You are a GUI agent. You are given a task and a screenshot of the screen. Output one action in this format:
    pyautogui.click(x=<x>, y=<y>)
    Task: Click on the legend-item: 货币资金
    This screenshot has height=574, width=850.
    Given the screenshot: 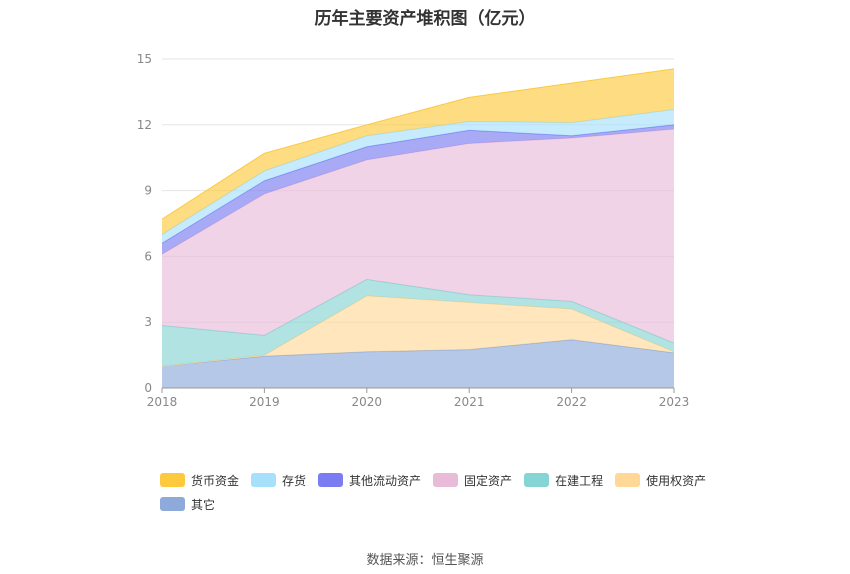 What is the action you would take?
    pyautogui.click(x=199, y=480)
    